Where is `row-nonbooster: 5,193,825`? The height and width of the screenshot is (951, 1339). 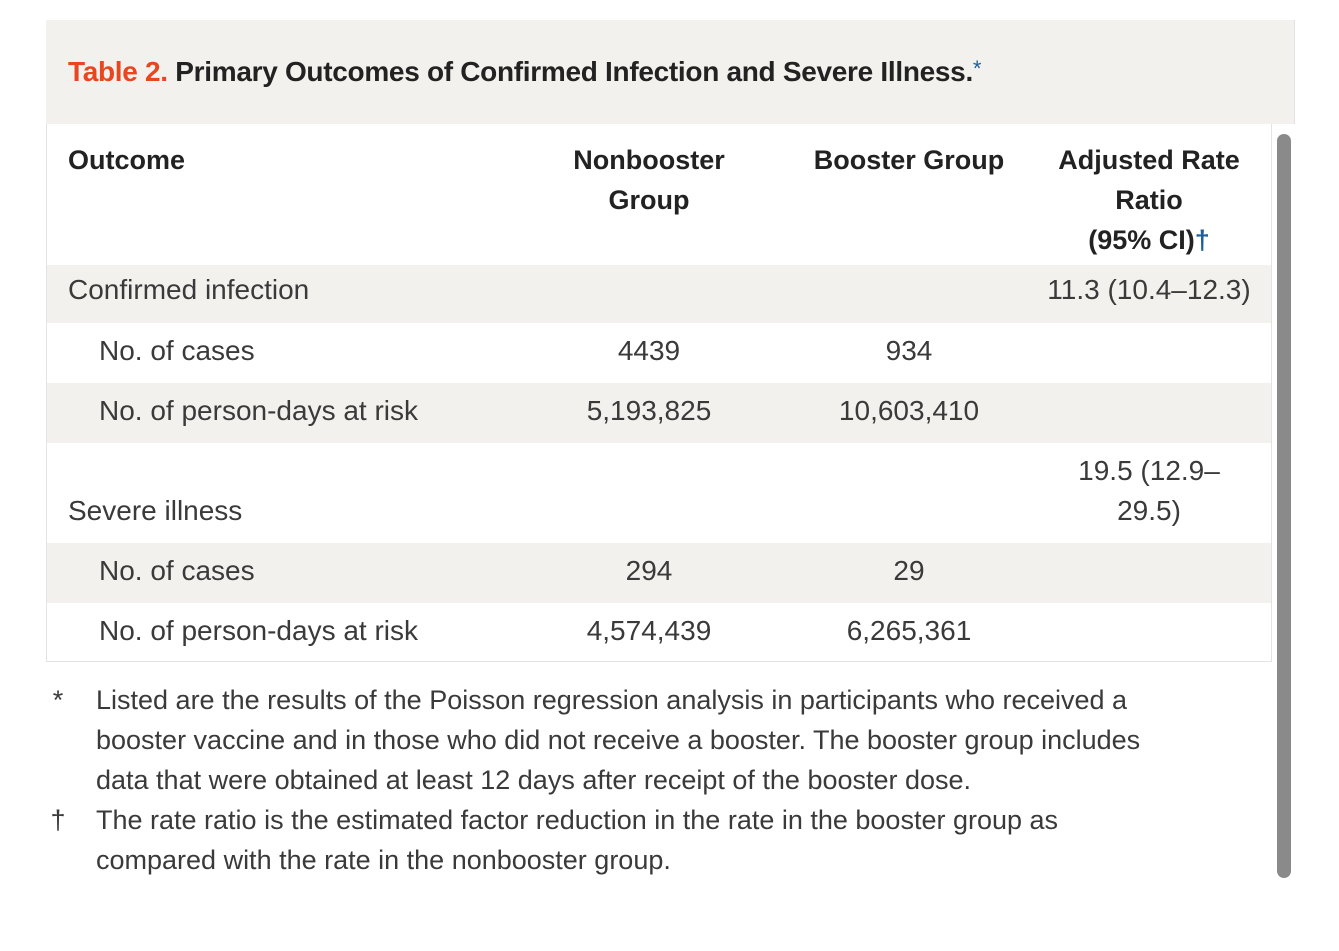 row-nonbooster: 5,193,825 is located at coordinates (649, 410).